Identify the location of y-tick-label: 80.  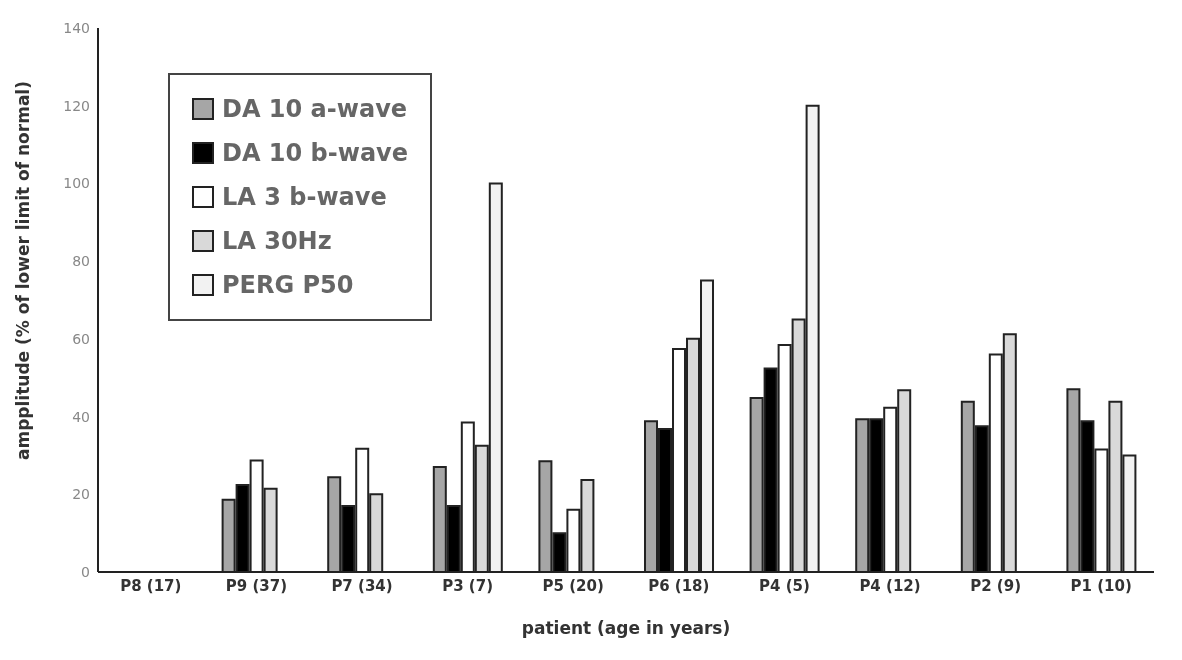
(81, 261).